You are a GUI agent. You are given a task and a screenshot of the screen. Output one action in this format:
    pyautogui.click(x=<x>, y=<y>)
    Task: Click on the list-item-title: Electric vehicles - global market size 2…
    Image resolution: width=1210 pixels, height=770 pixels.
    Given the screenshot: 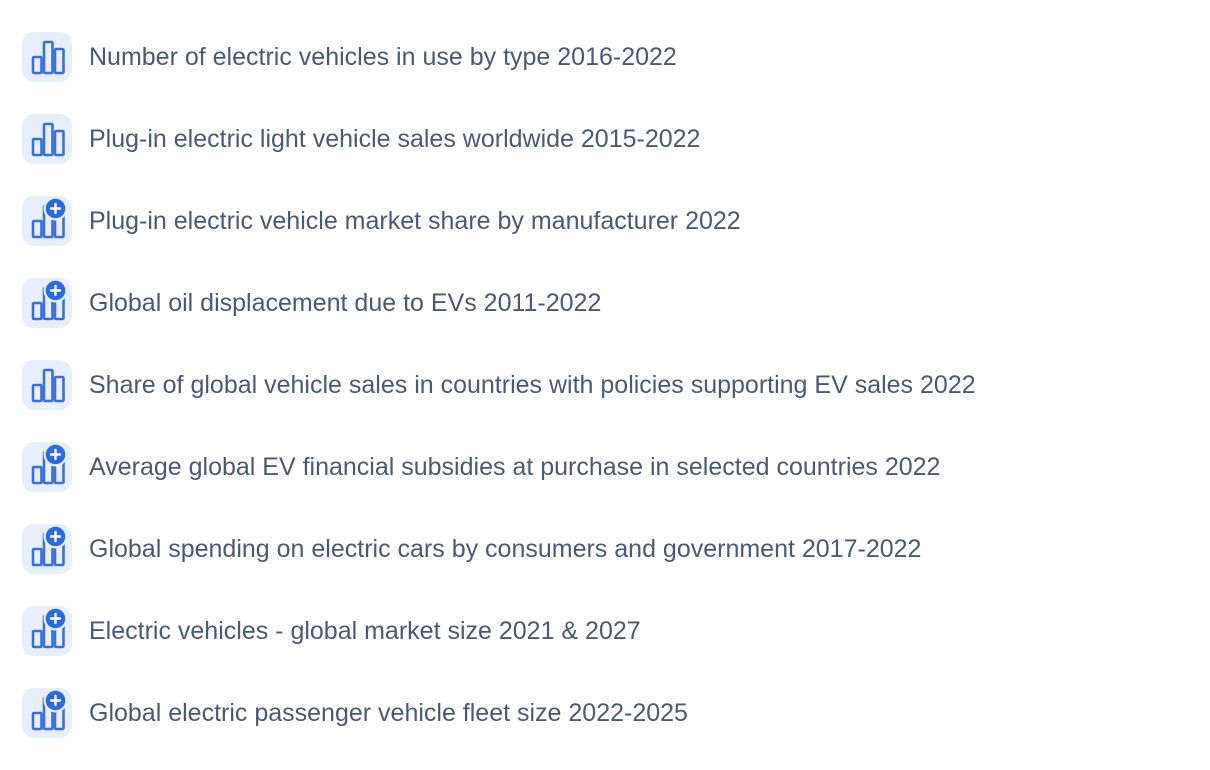 What is the action you would take?
    pyautogui.click(x=365, y=631)
    